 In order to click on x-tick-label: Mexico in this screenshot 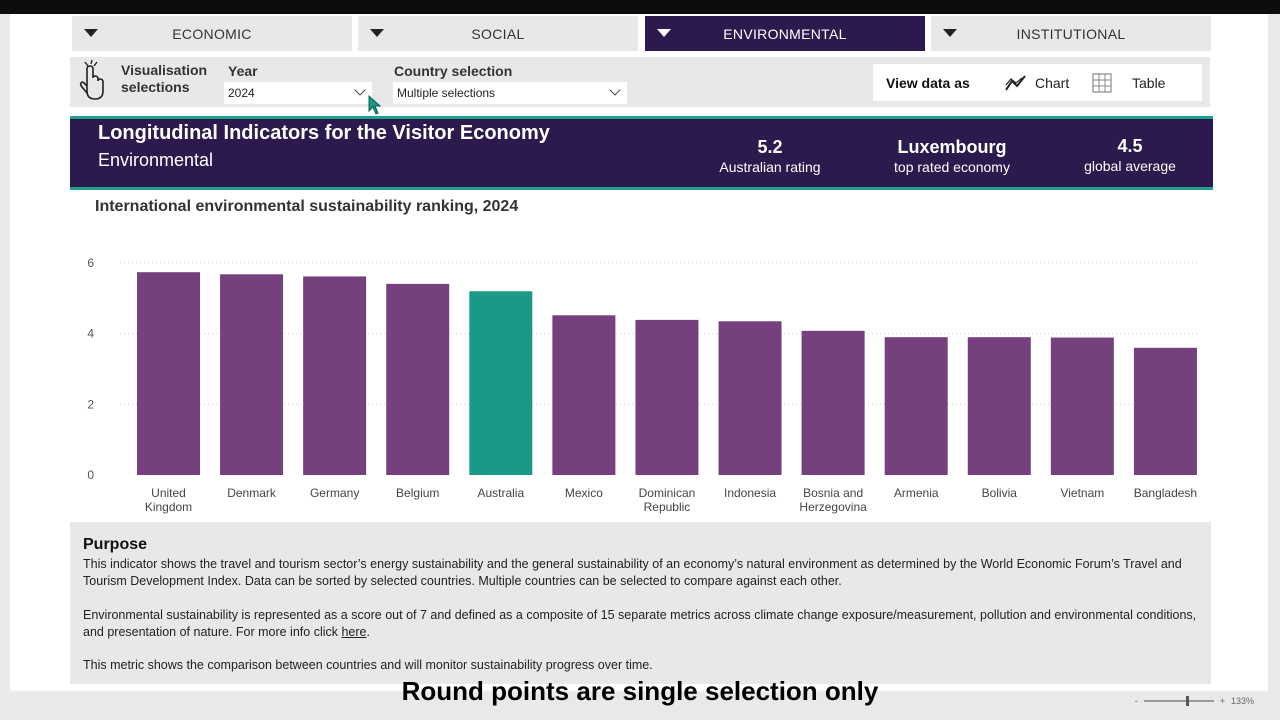, I will do `click(584, 493)`.